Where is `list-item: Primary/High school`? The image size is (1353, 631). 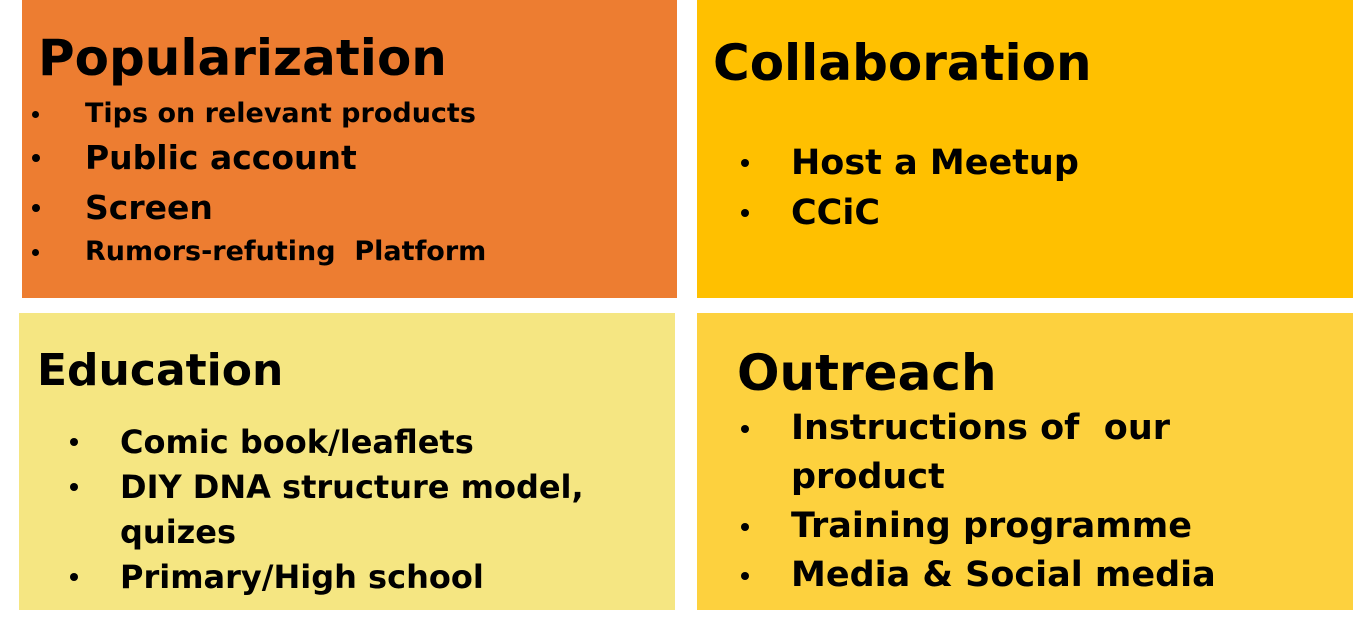
list-item: Primary/High school is located at coordinates (301, 577).